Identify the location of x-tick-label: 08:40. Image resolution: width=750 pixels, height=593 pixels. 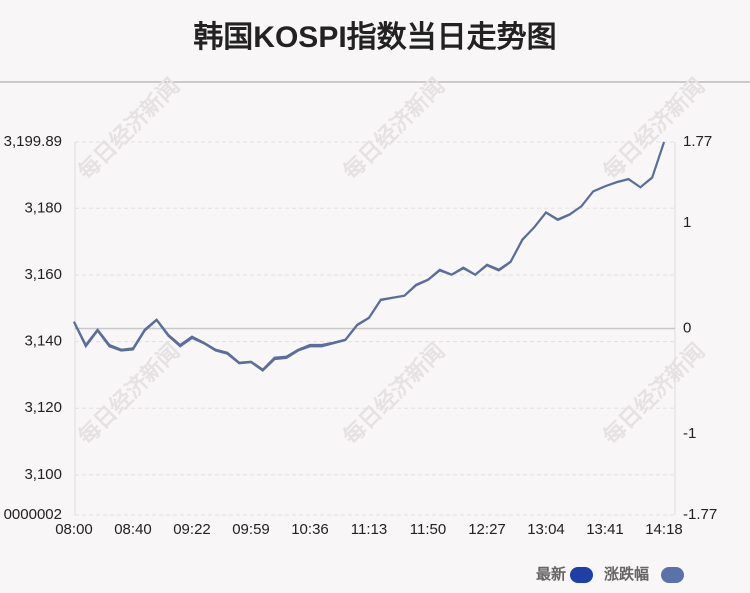
(133, 529).